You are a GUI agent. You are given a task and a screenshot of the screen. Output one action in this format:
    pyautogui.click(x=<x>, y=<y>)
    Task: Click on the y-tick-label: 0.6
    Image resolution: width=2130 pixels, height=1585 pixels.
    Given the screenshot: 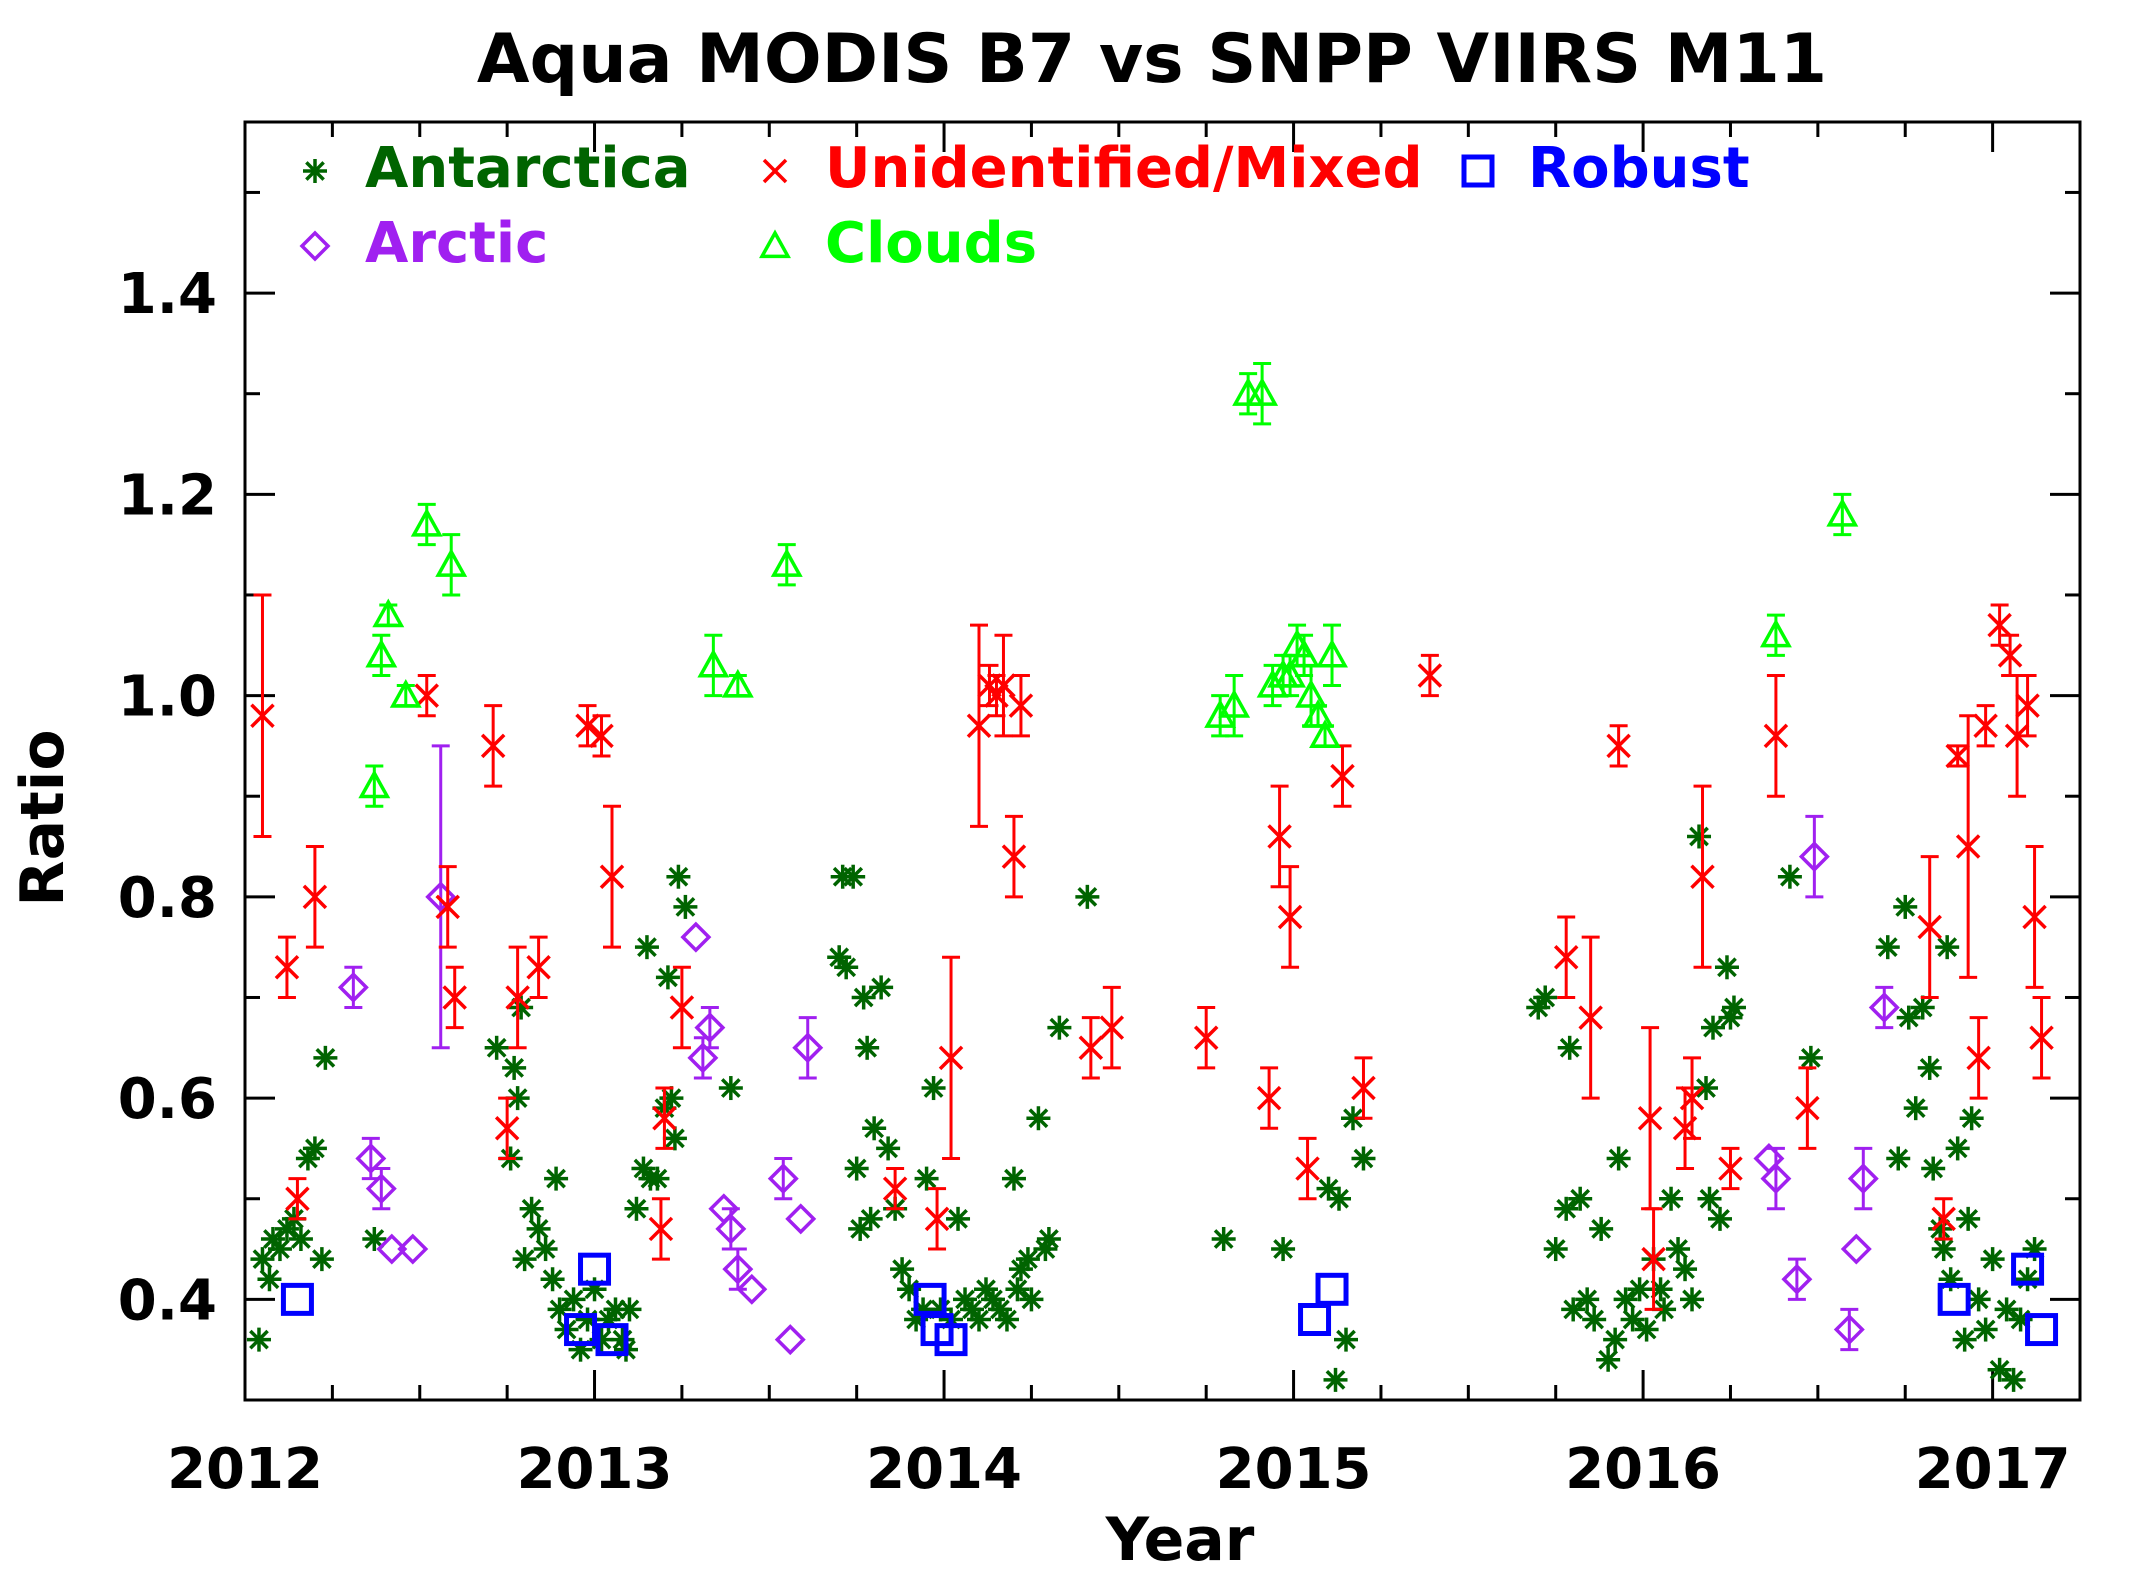 What is the action you would take?
    pyautogui.click(x=167, y=1099)
    